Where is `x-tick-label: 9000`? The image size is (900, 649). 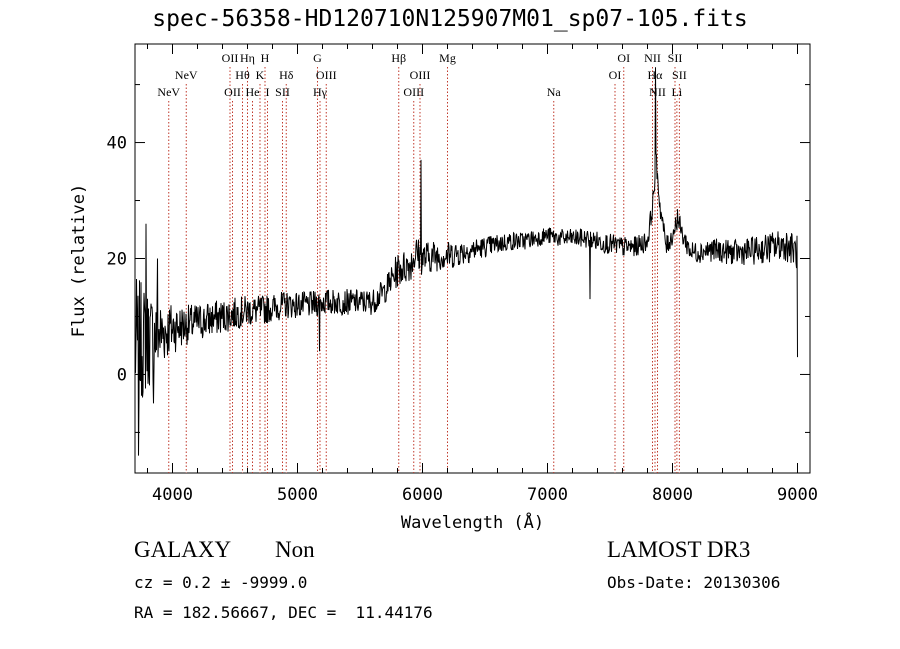
x-tick-label: 9000 is located at coordinates (797, 495).